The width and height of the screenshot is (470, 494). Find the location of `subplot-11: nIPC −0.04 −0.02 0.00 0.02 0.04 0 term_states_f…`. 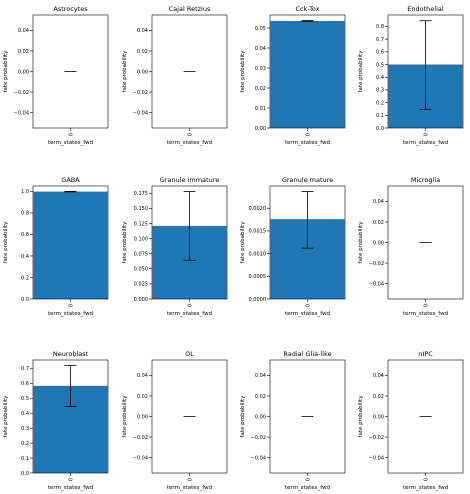

subplot-11: nIPC −0.04 −0.02 0.00 0.02 0.04 0 term_states_f… is located at coordinates (411, 420).